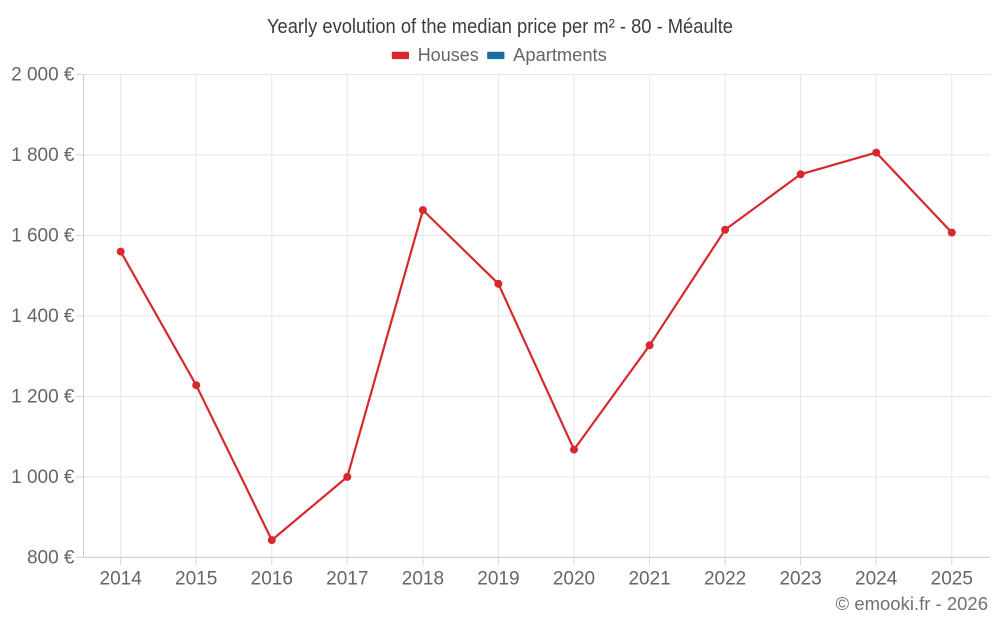 This screenshot has height=630, width=1000. I want to click on svg-text: 2021, so click(649, 579).